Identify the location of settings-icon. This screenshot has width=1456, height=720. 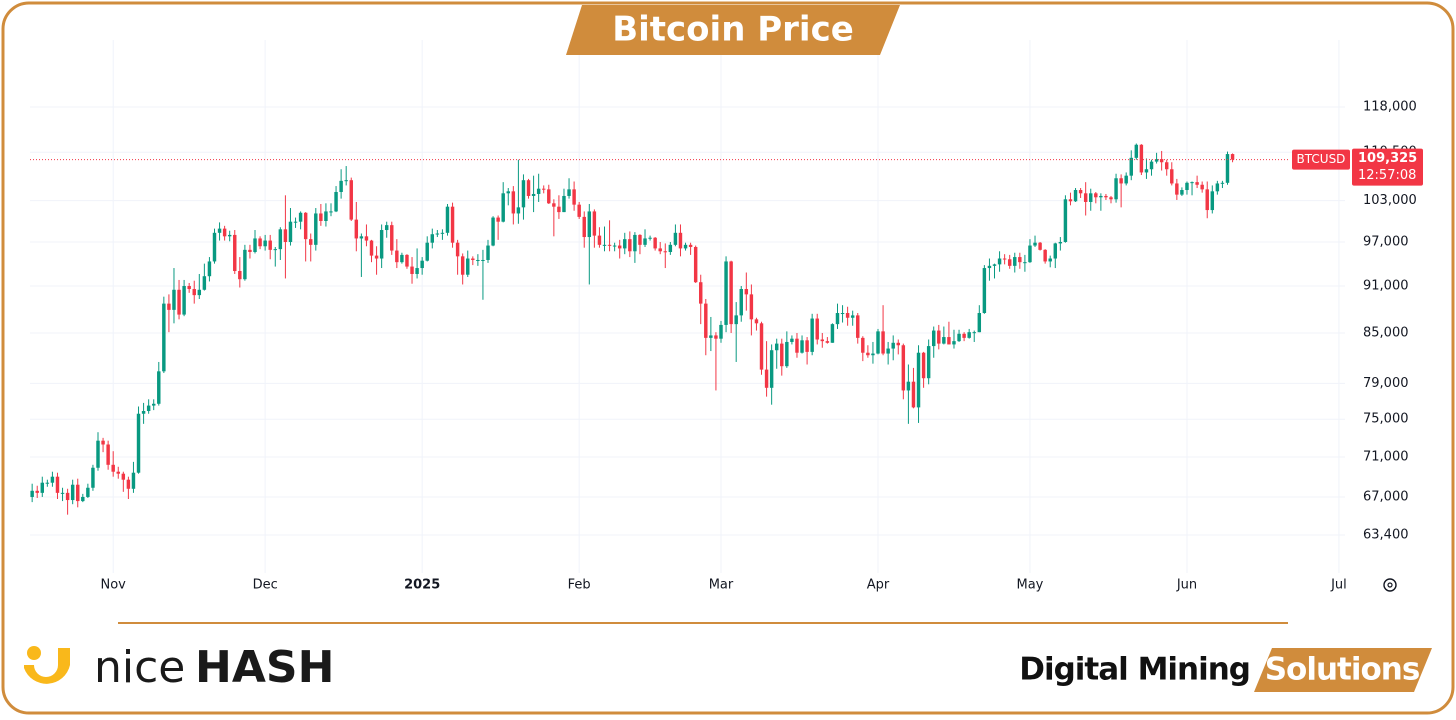
(1390, 585).